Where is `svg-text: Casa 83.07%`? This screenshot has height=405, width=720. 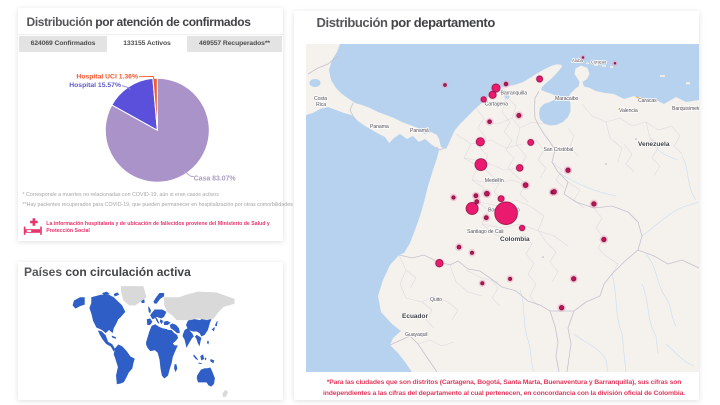 svg-text: Casa 83.07% is located at coordinates (215, 178).